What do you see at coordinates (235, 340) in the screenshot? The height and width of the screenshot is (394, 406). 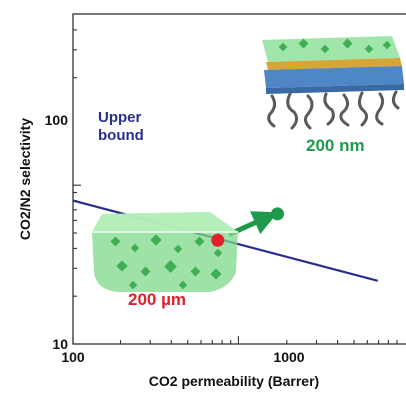 I see `x-ticks` at bounding box center [235, 340].